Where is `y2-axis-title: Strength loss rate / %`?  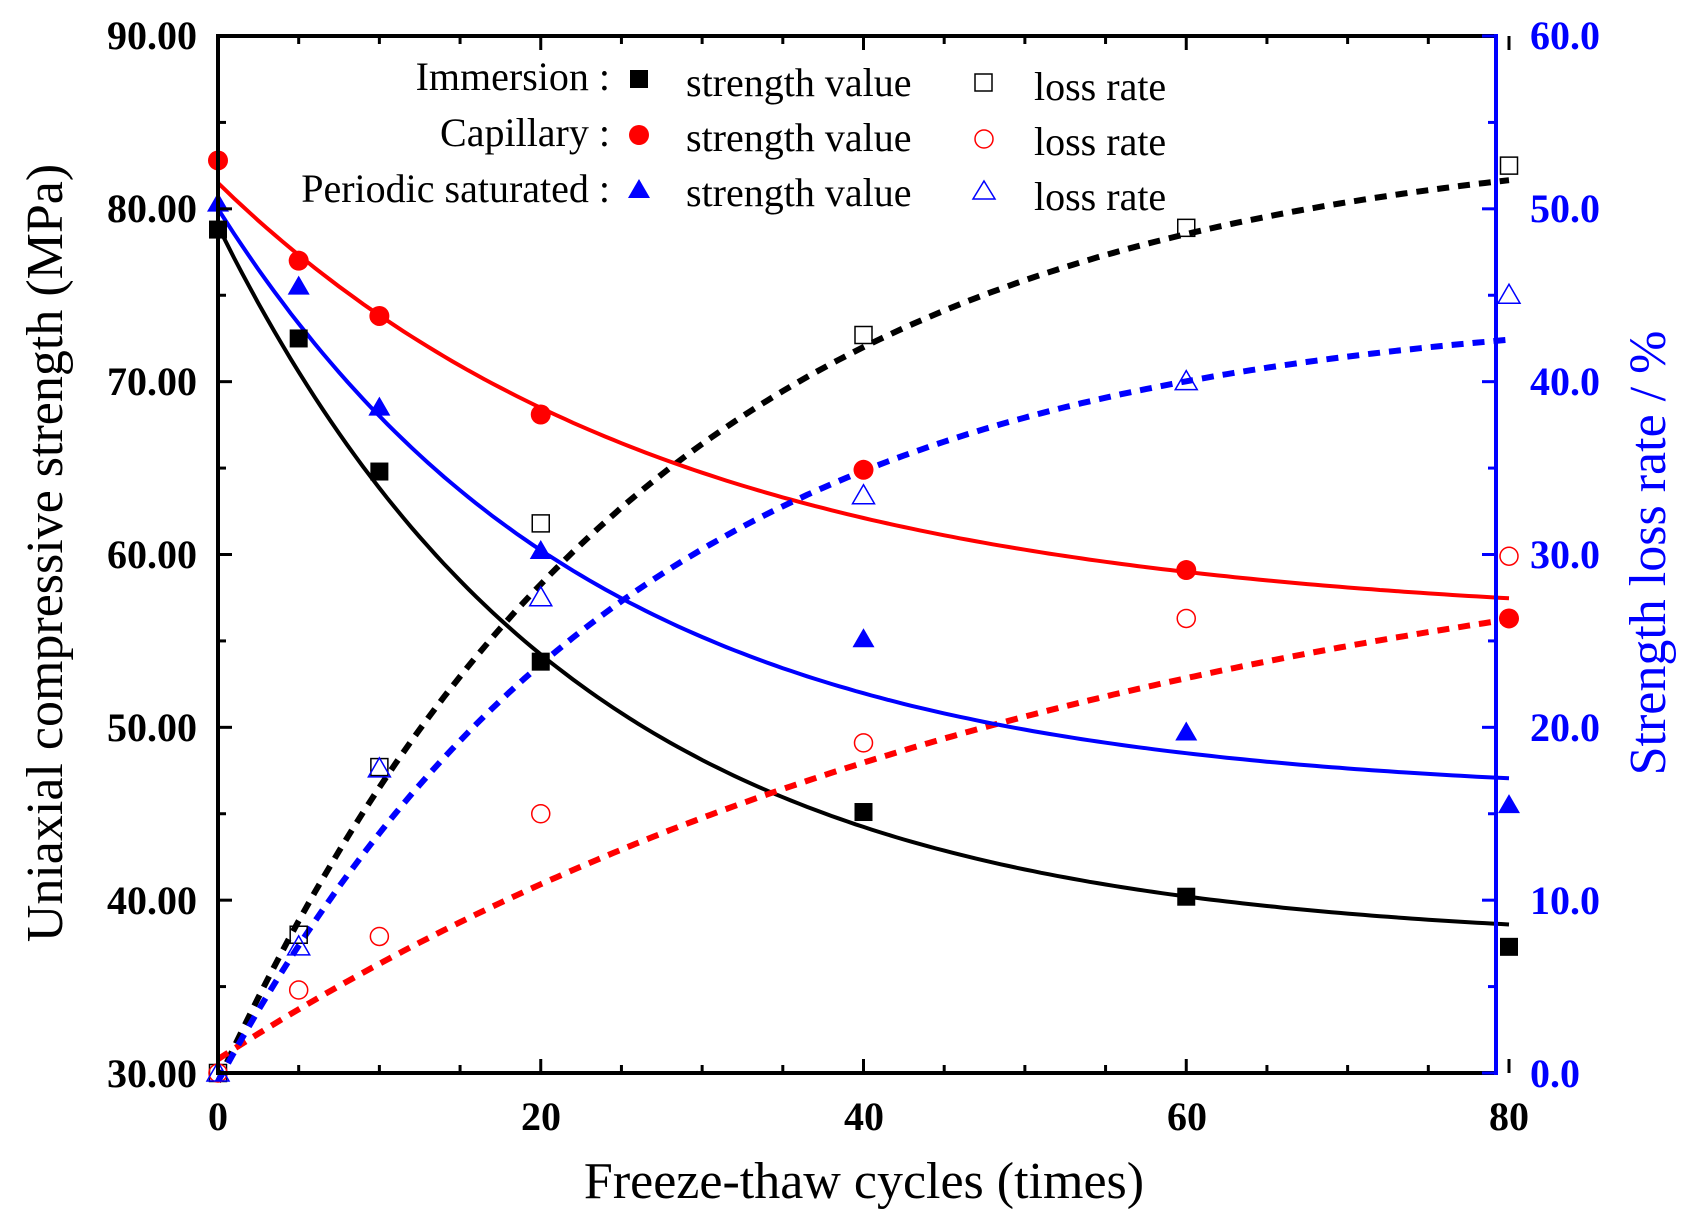
y2-axis-title: Strength loss rate / % is located at coordinates (1648, 553).